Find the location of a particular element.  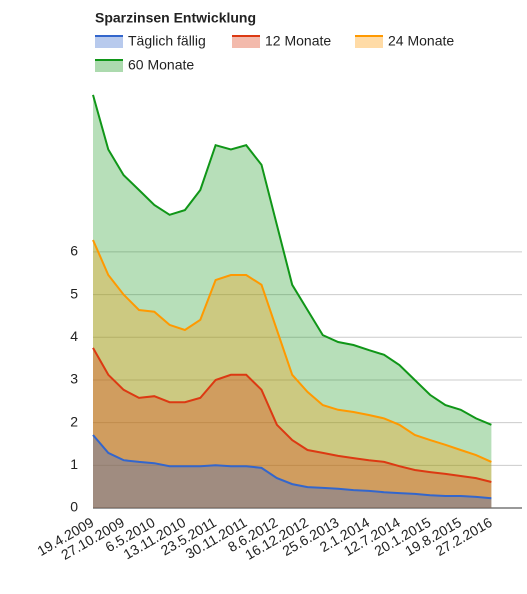

legend-label: Täglich fällig is located at coordinates (167, 41).